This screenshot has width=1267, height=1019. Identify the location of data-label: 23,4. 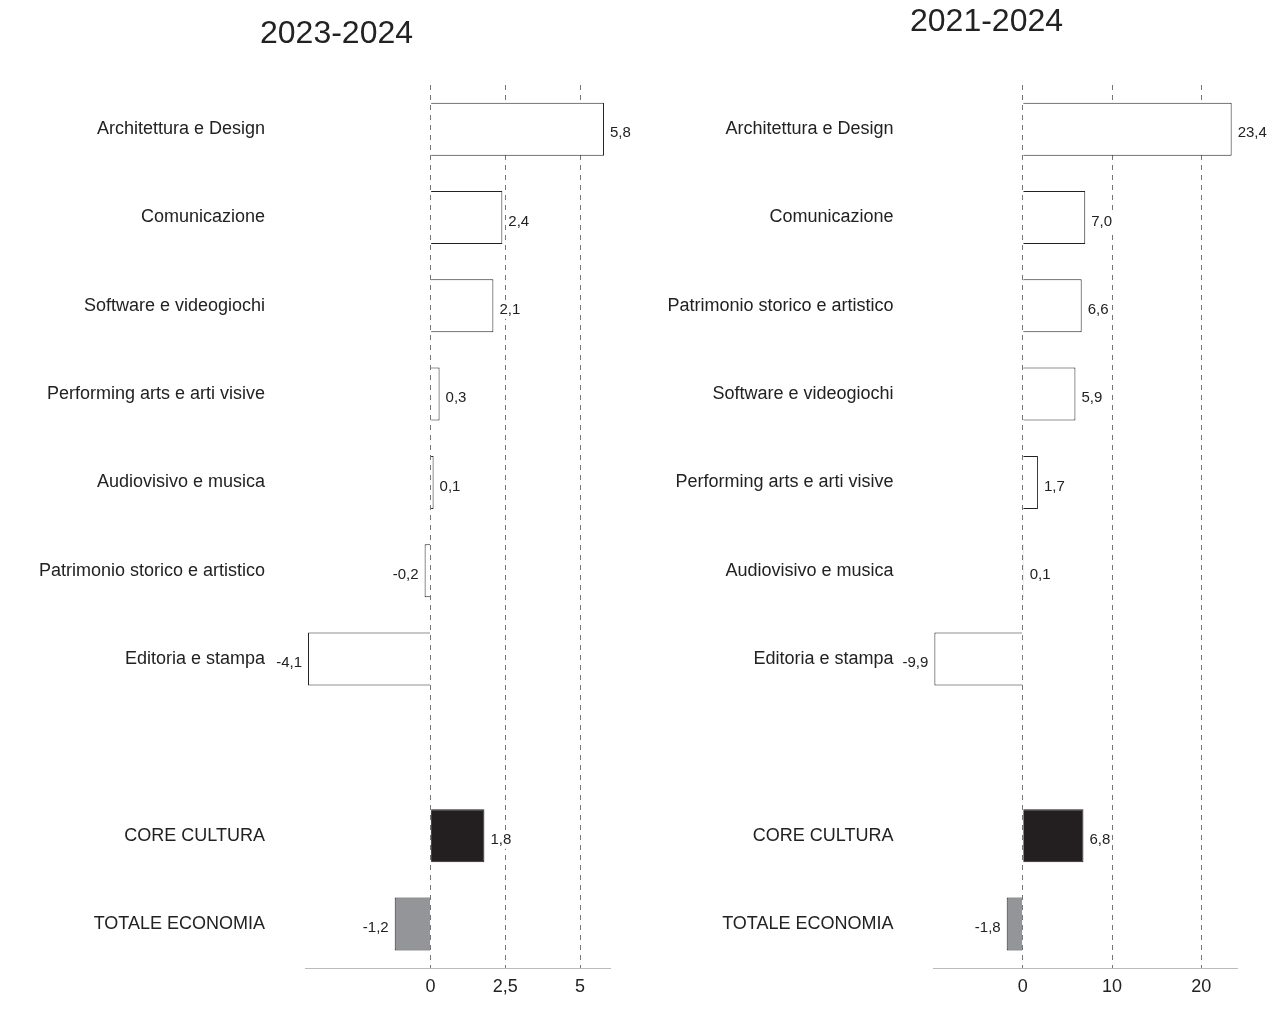
(1252, 132).